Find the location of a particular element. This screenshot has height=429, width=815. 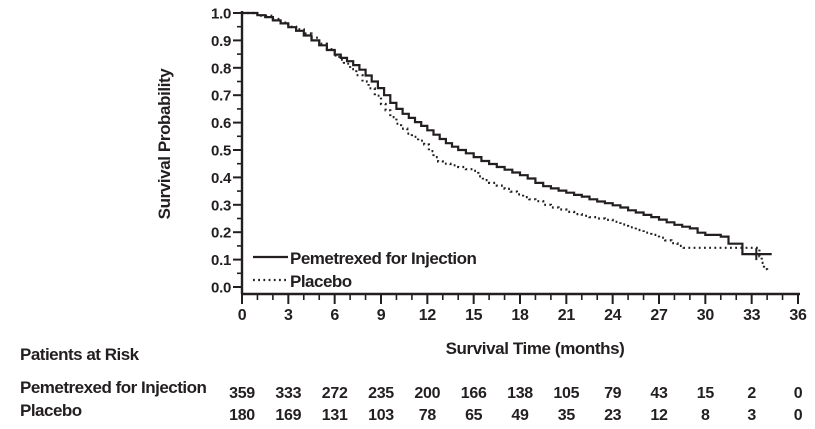

risk-count: 78 is located at coordinates (428, 415).